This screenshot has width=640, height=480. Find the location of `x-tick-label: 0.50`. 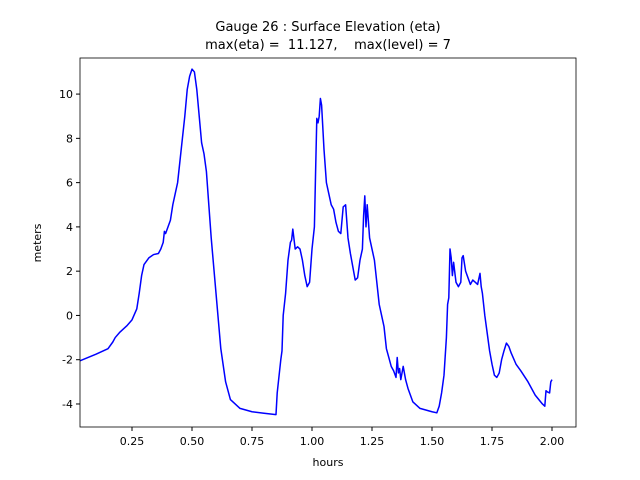

x-tick-label: 0.50 is located at coordinates (192, 441).